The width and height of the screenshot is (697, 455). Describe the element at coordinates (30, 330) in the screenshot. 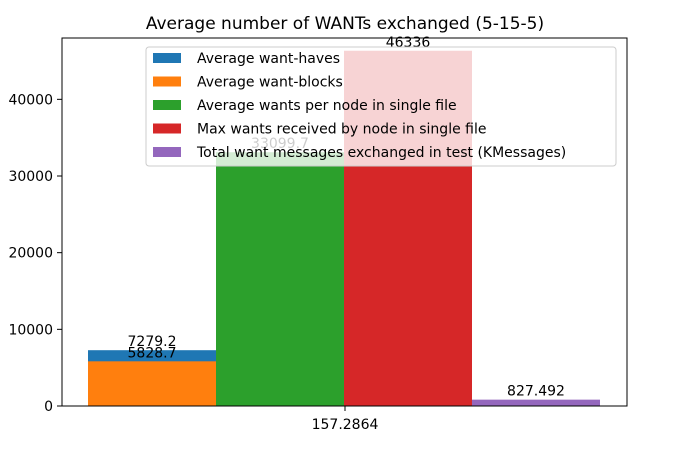

I see `y-tick-label: 10000` at that location.